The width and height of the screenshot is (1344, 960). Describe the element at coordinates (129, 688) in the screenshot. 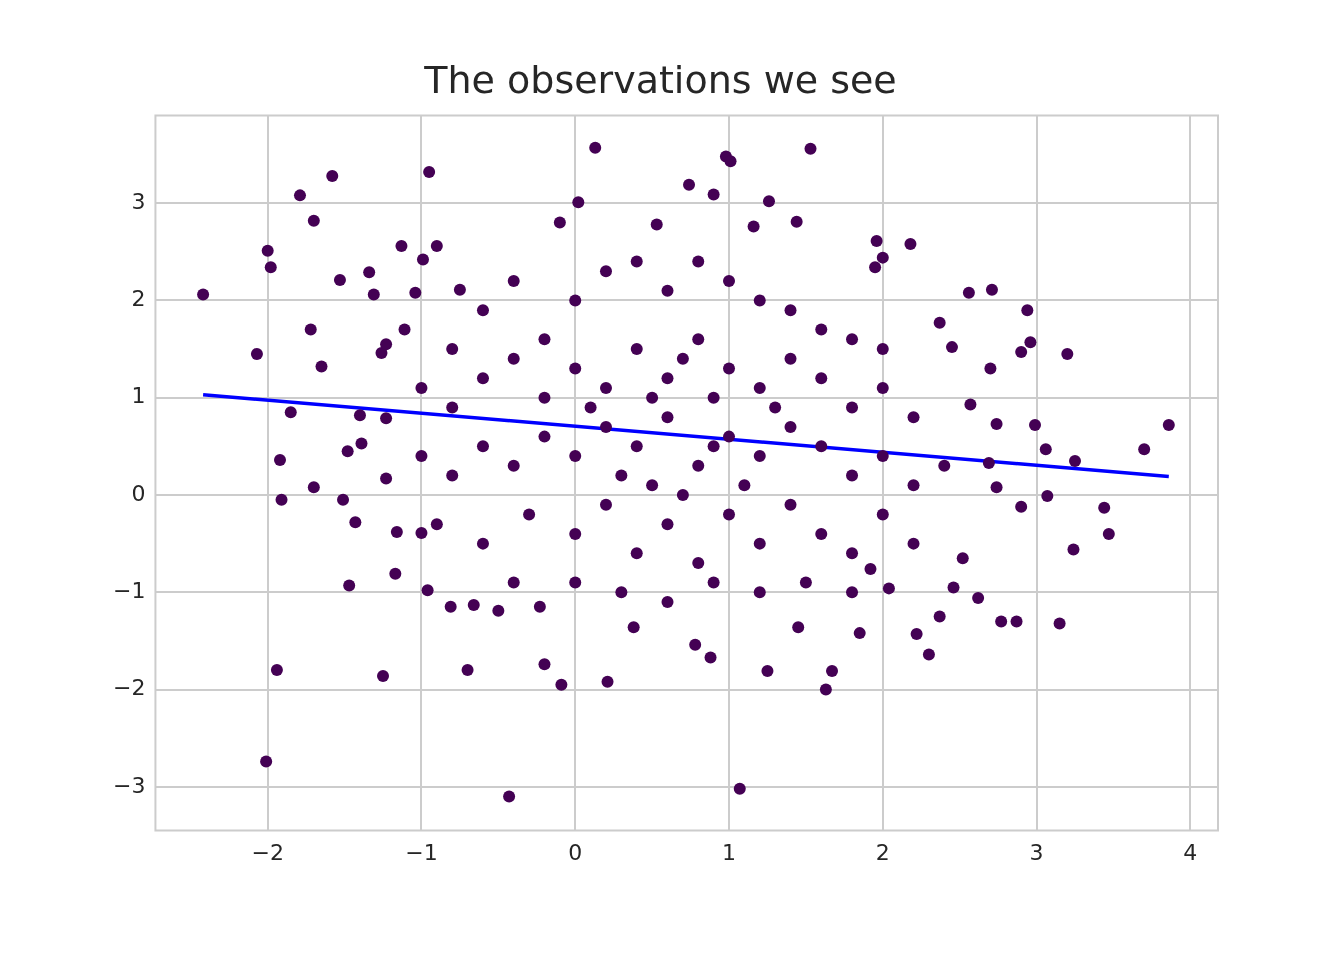

I see `y-tick-label: −2` at that location.